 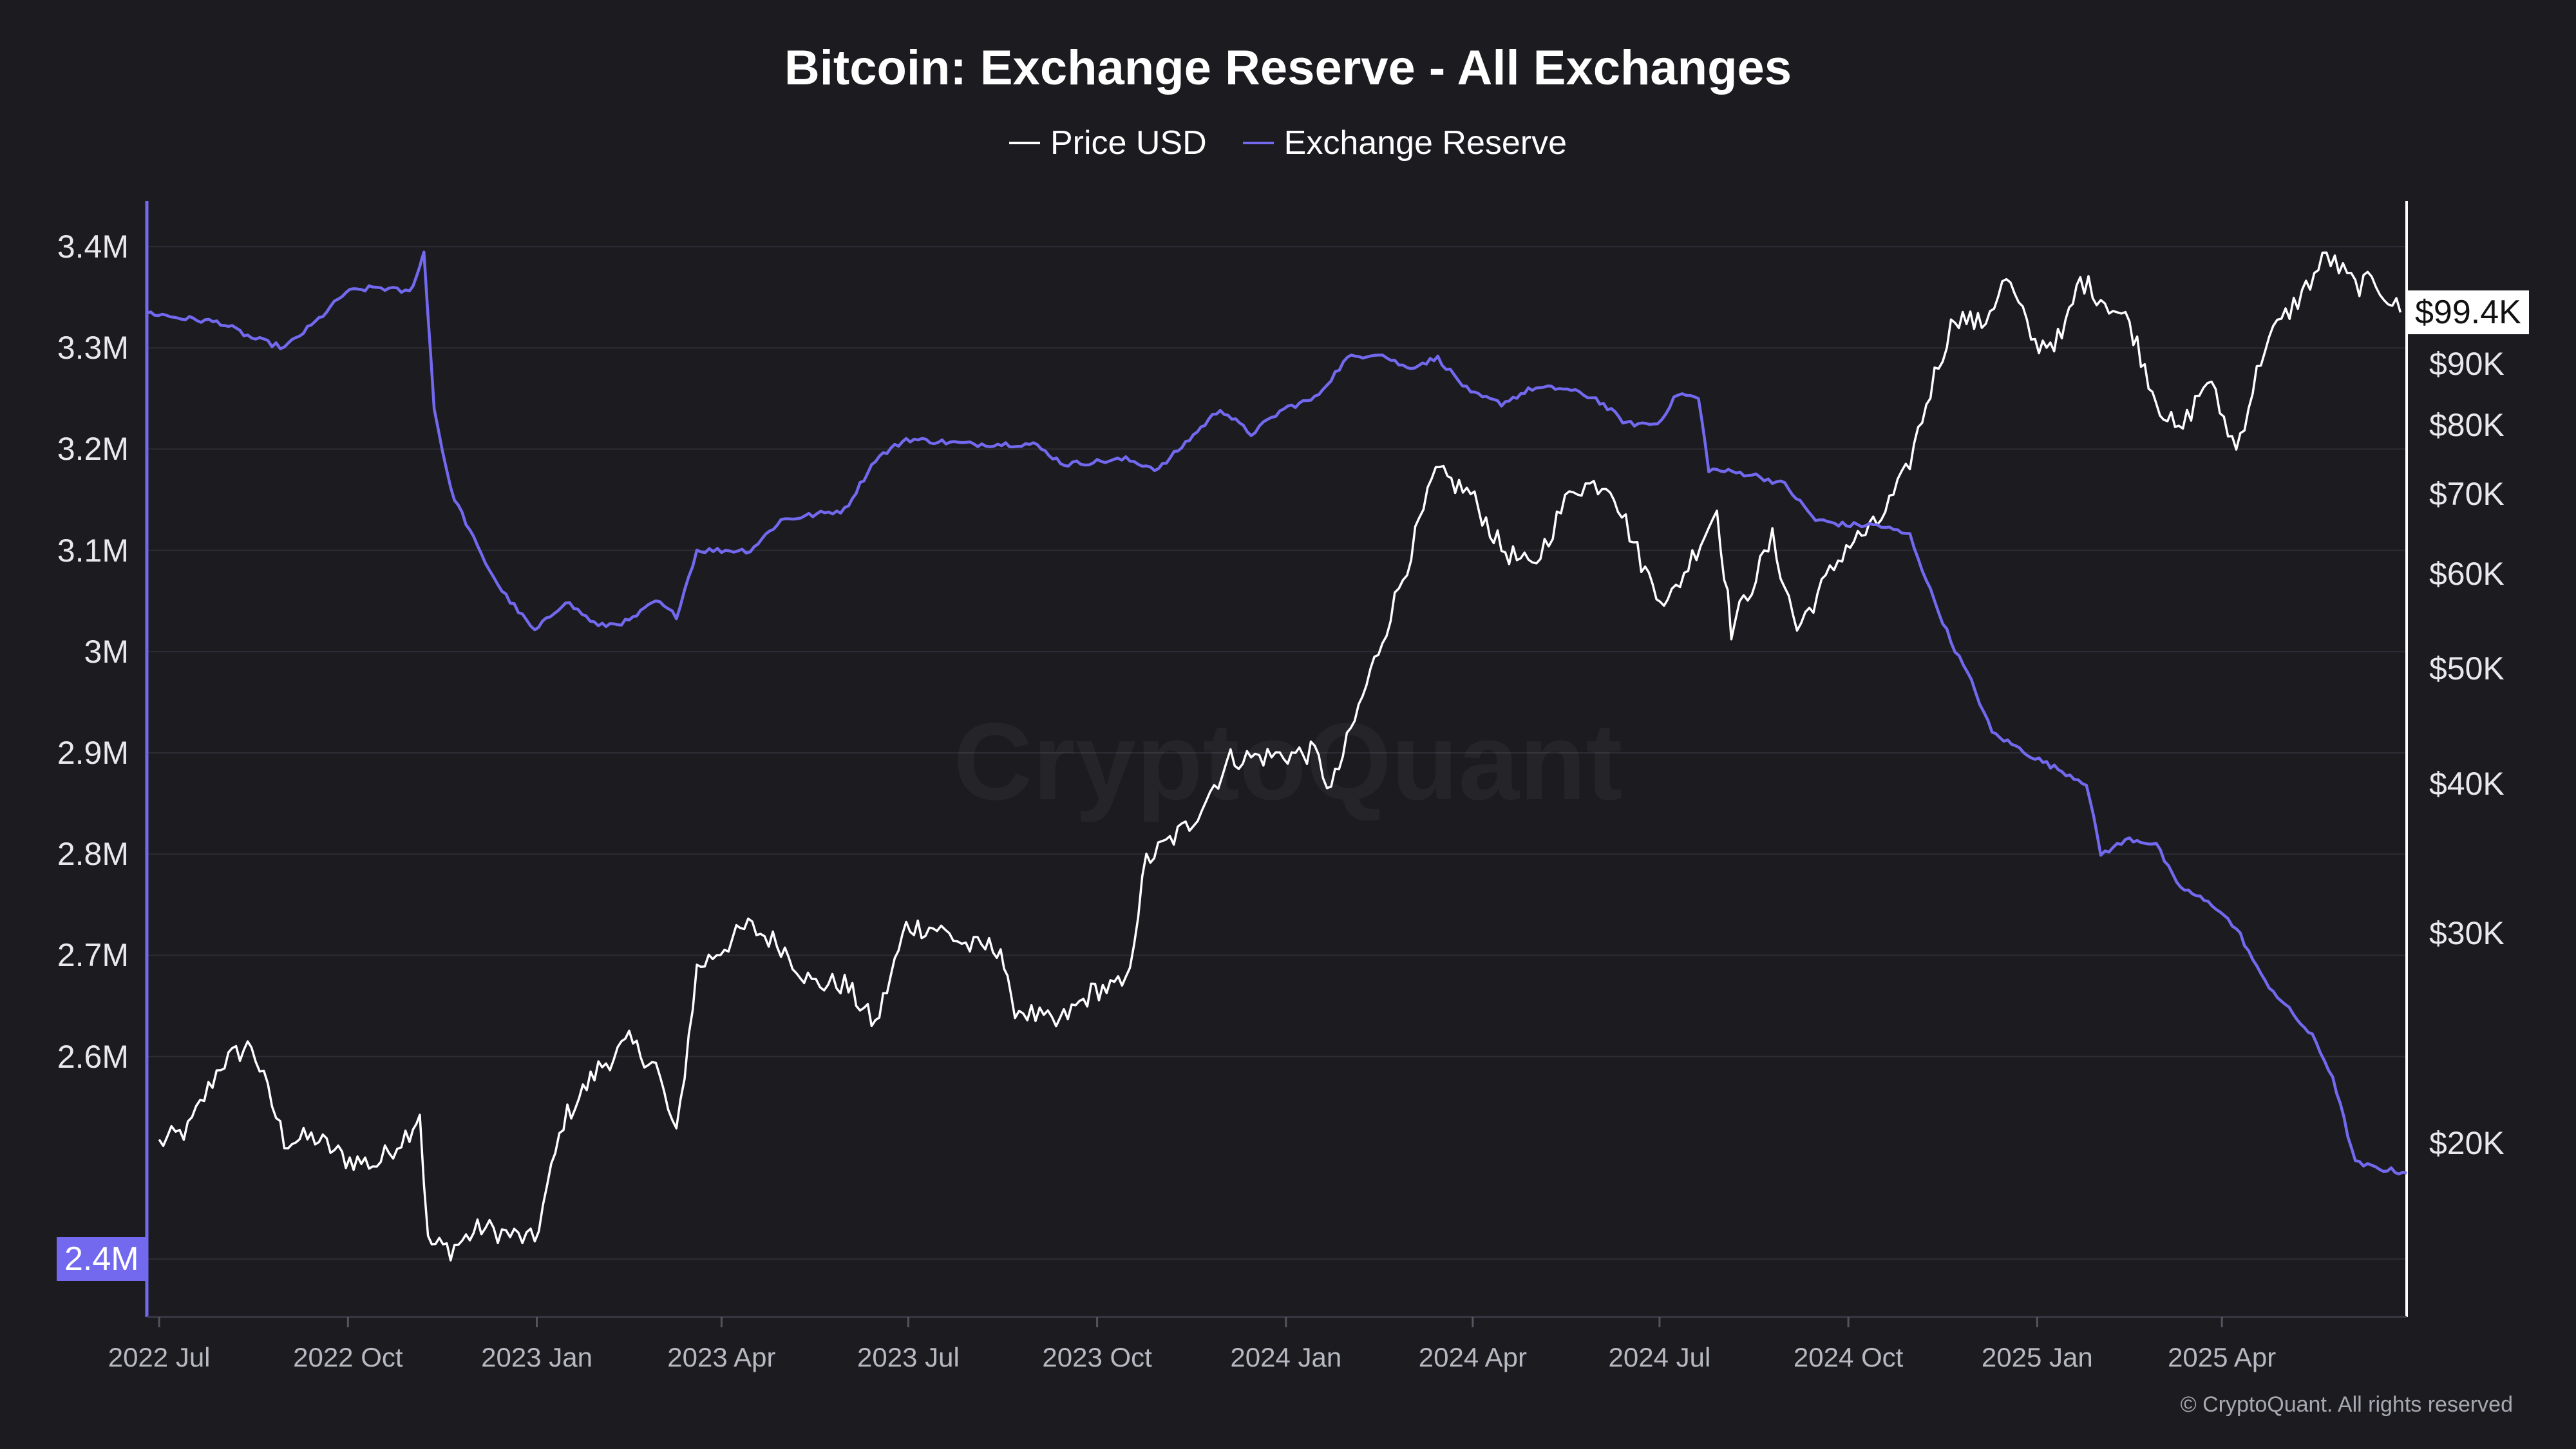 I want to click on copyright-notice: © CryptoQuant. All rights reserved, so click(x=2346, y=1405).